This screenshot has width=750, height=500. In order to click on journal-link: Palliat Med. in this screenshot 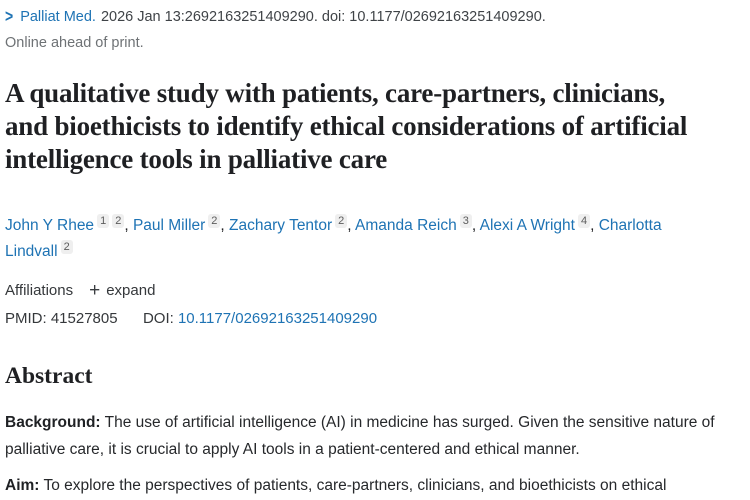, I will do `click(58, 17)`.